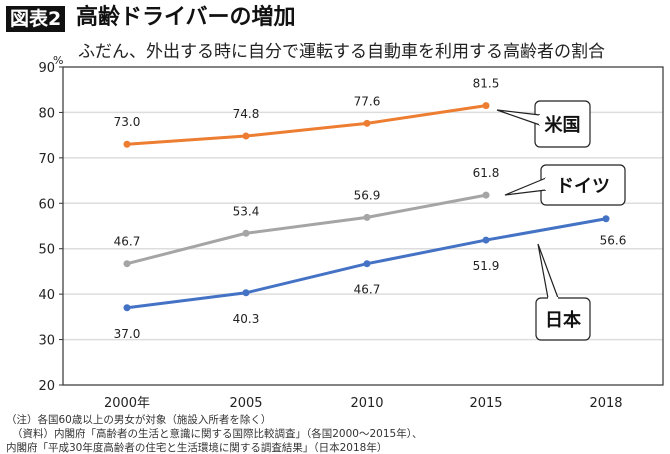  Describe the element at coordinates (46, 386) in the screenshot. I see `y-tick-label: 20` at that location.